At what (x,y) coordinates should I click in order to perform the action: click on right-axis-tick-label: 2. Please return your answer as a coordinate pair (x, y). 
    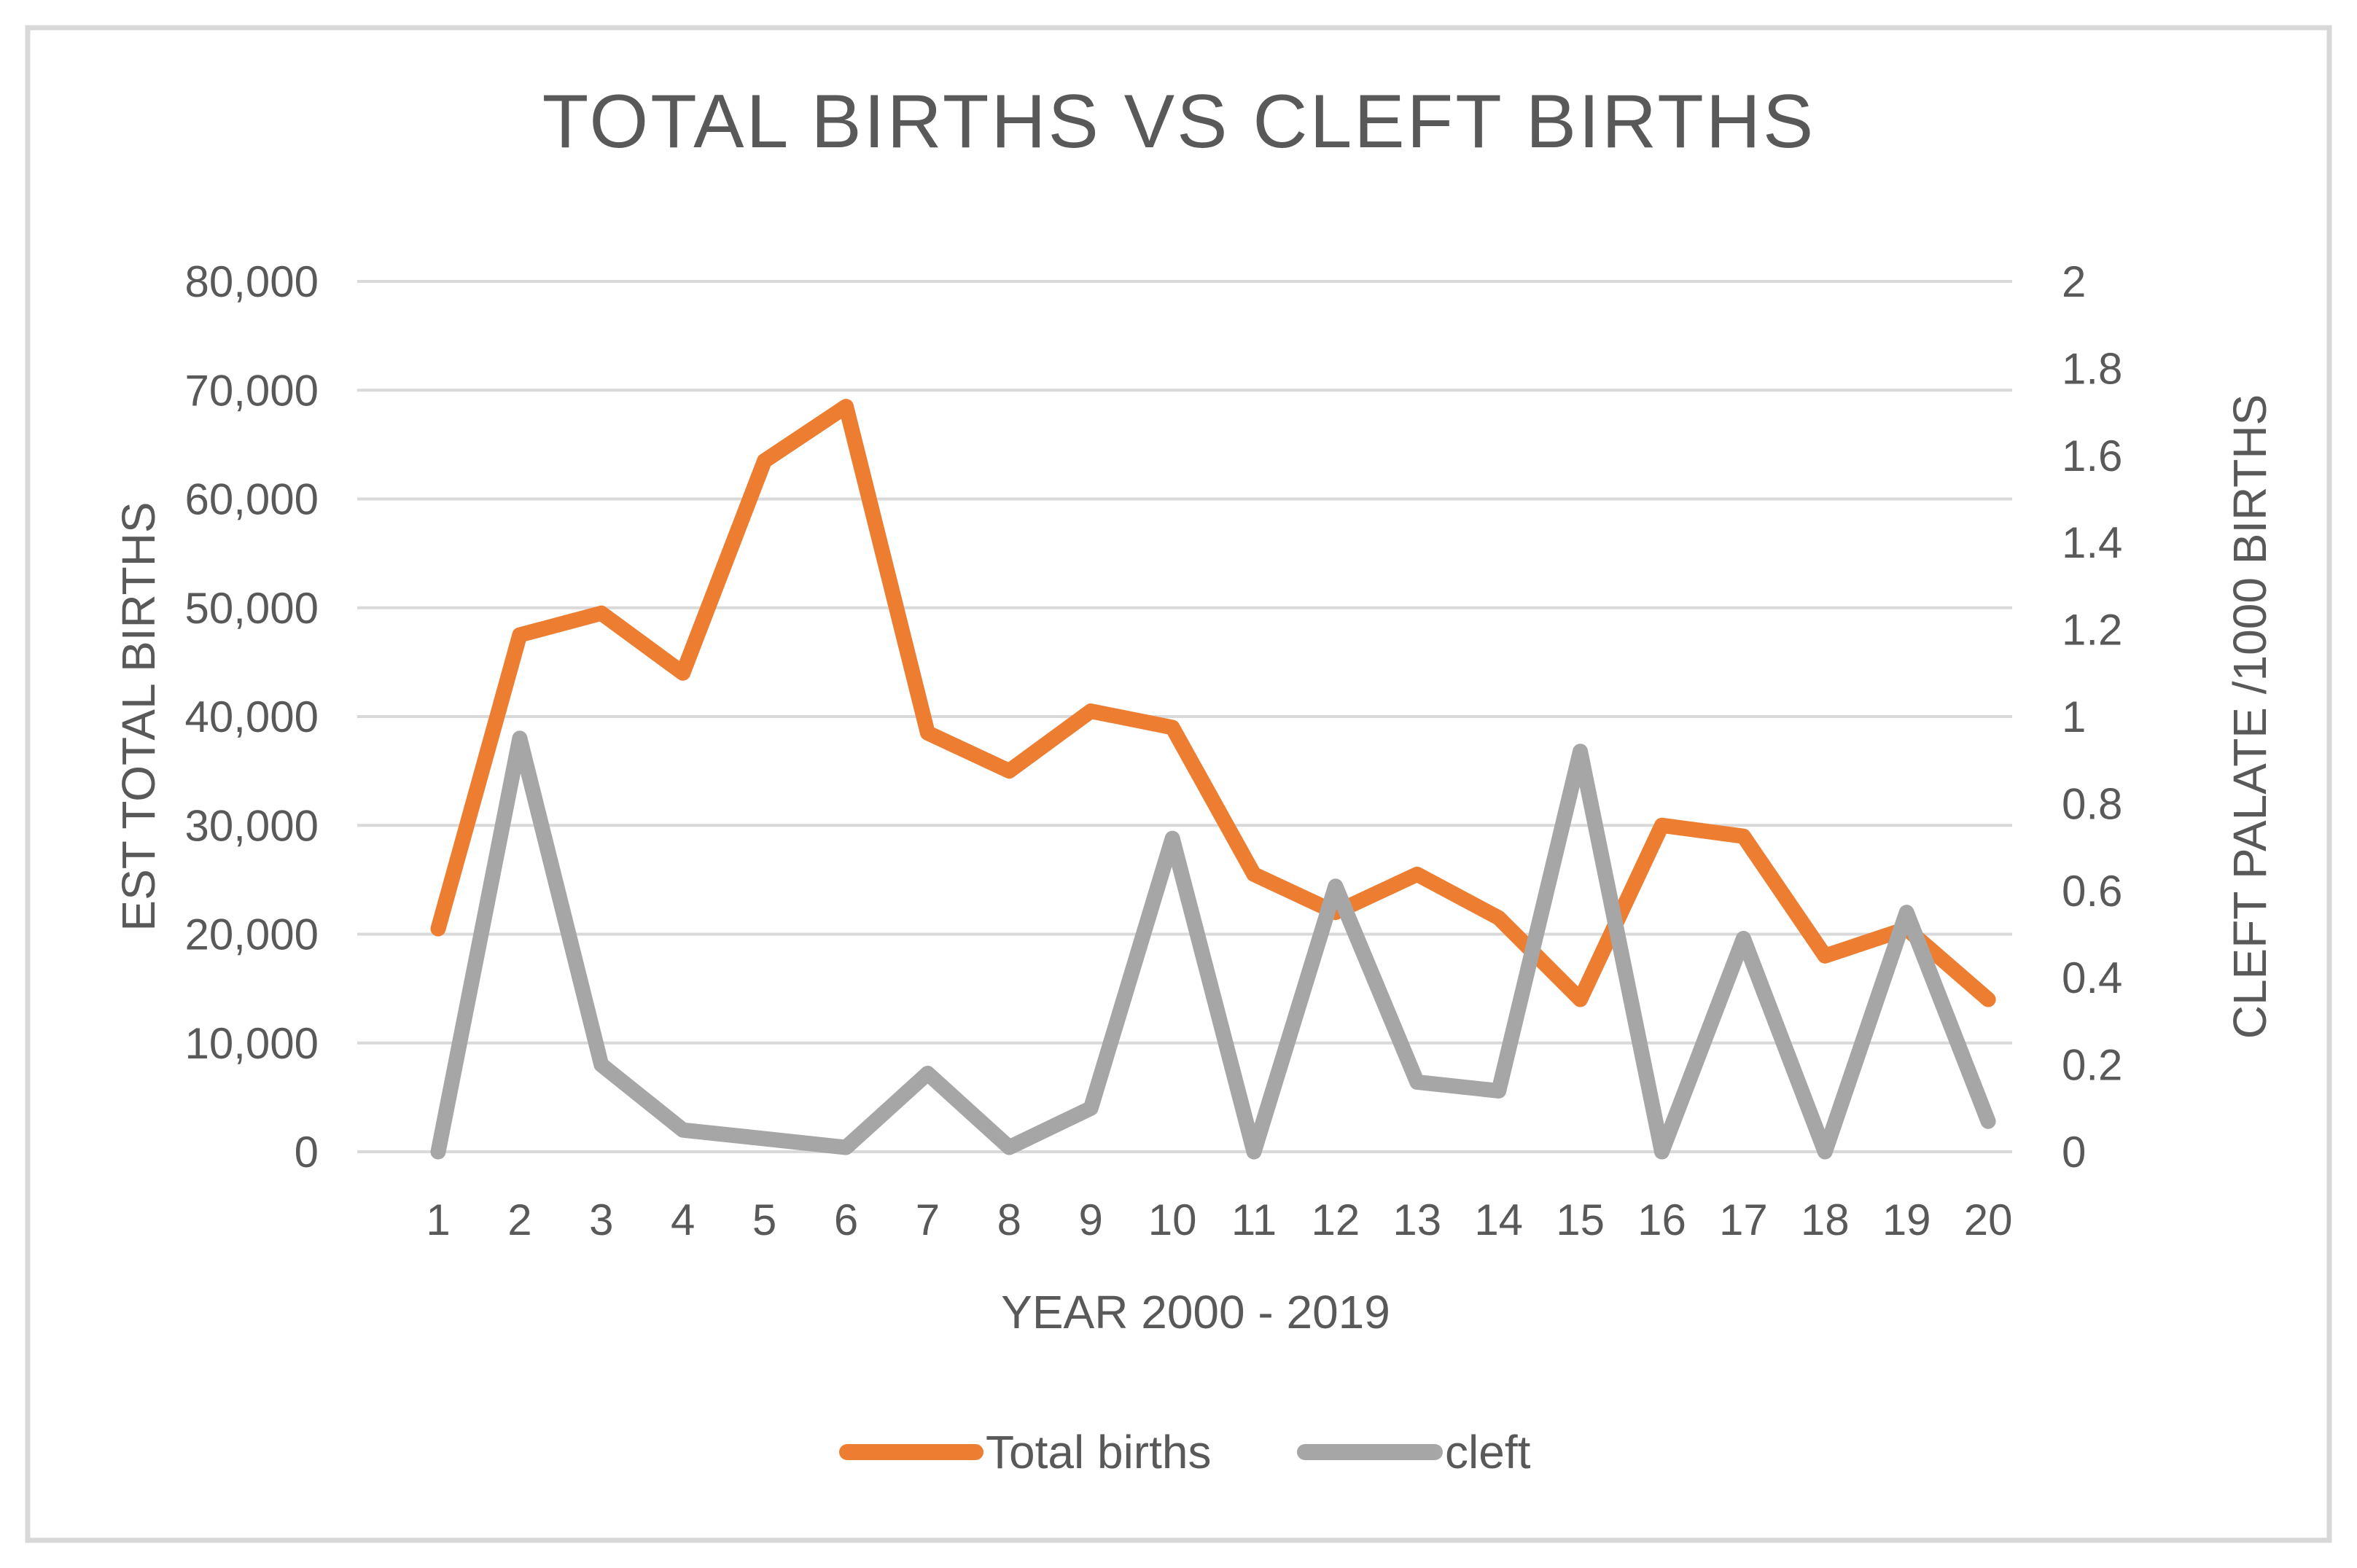
    Looking at the image, I should click on (2074, 282).